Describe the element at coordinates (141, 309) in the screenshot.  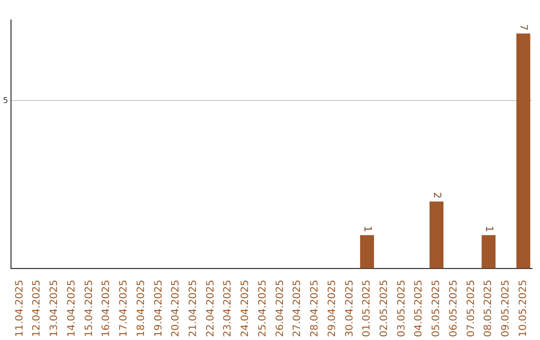
I see `x-tick-label: 18.04.2025` at that location.